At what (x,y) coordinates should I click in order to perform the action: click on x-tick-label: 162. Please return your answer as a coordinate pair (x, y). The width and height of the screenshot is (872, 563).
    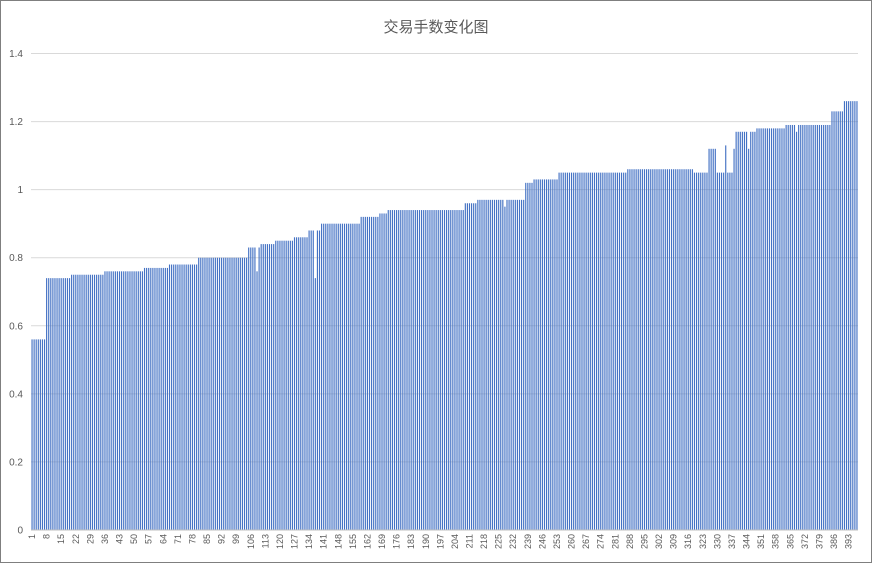
    Looking at the image, I should click on (367, 541).